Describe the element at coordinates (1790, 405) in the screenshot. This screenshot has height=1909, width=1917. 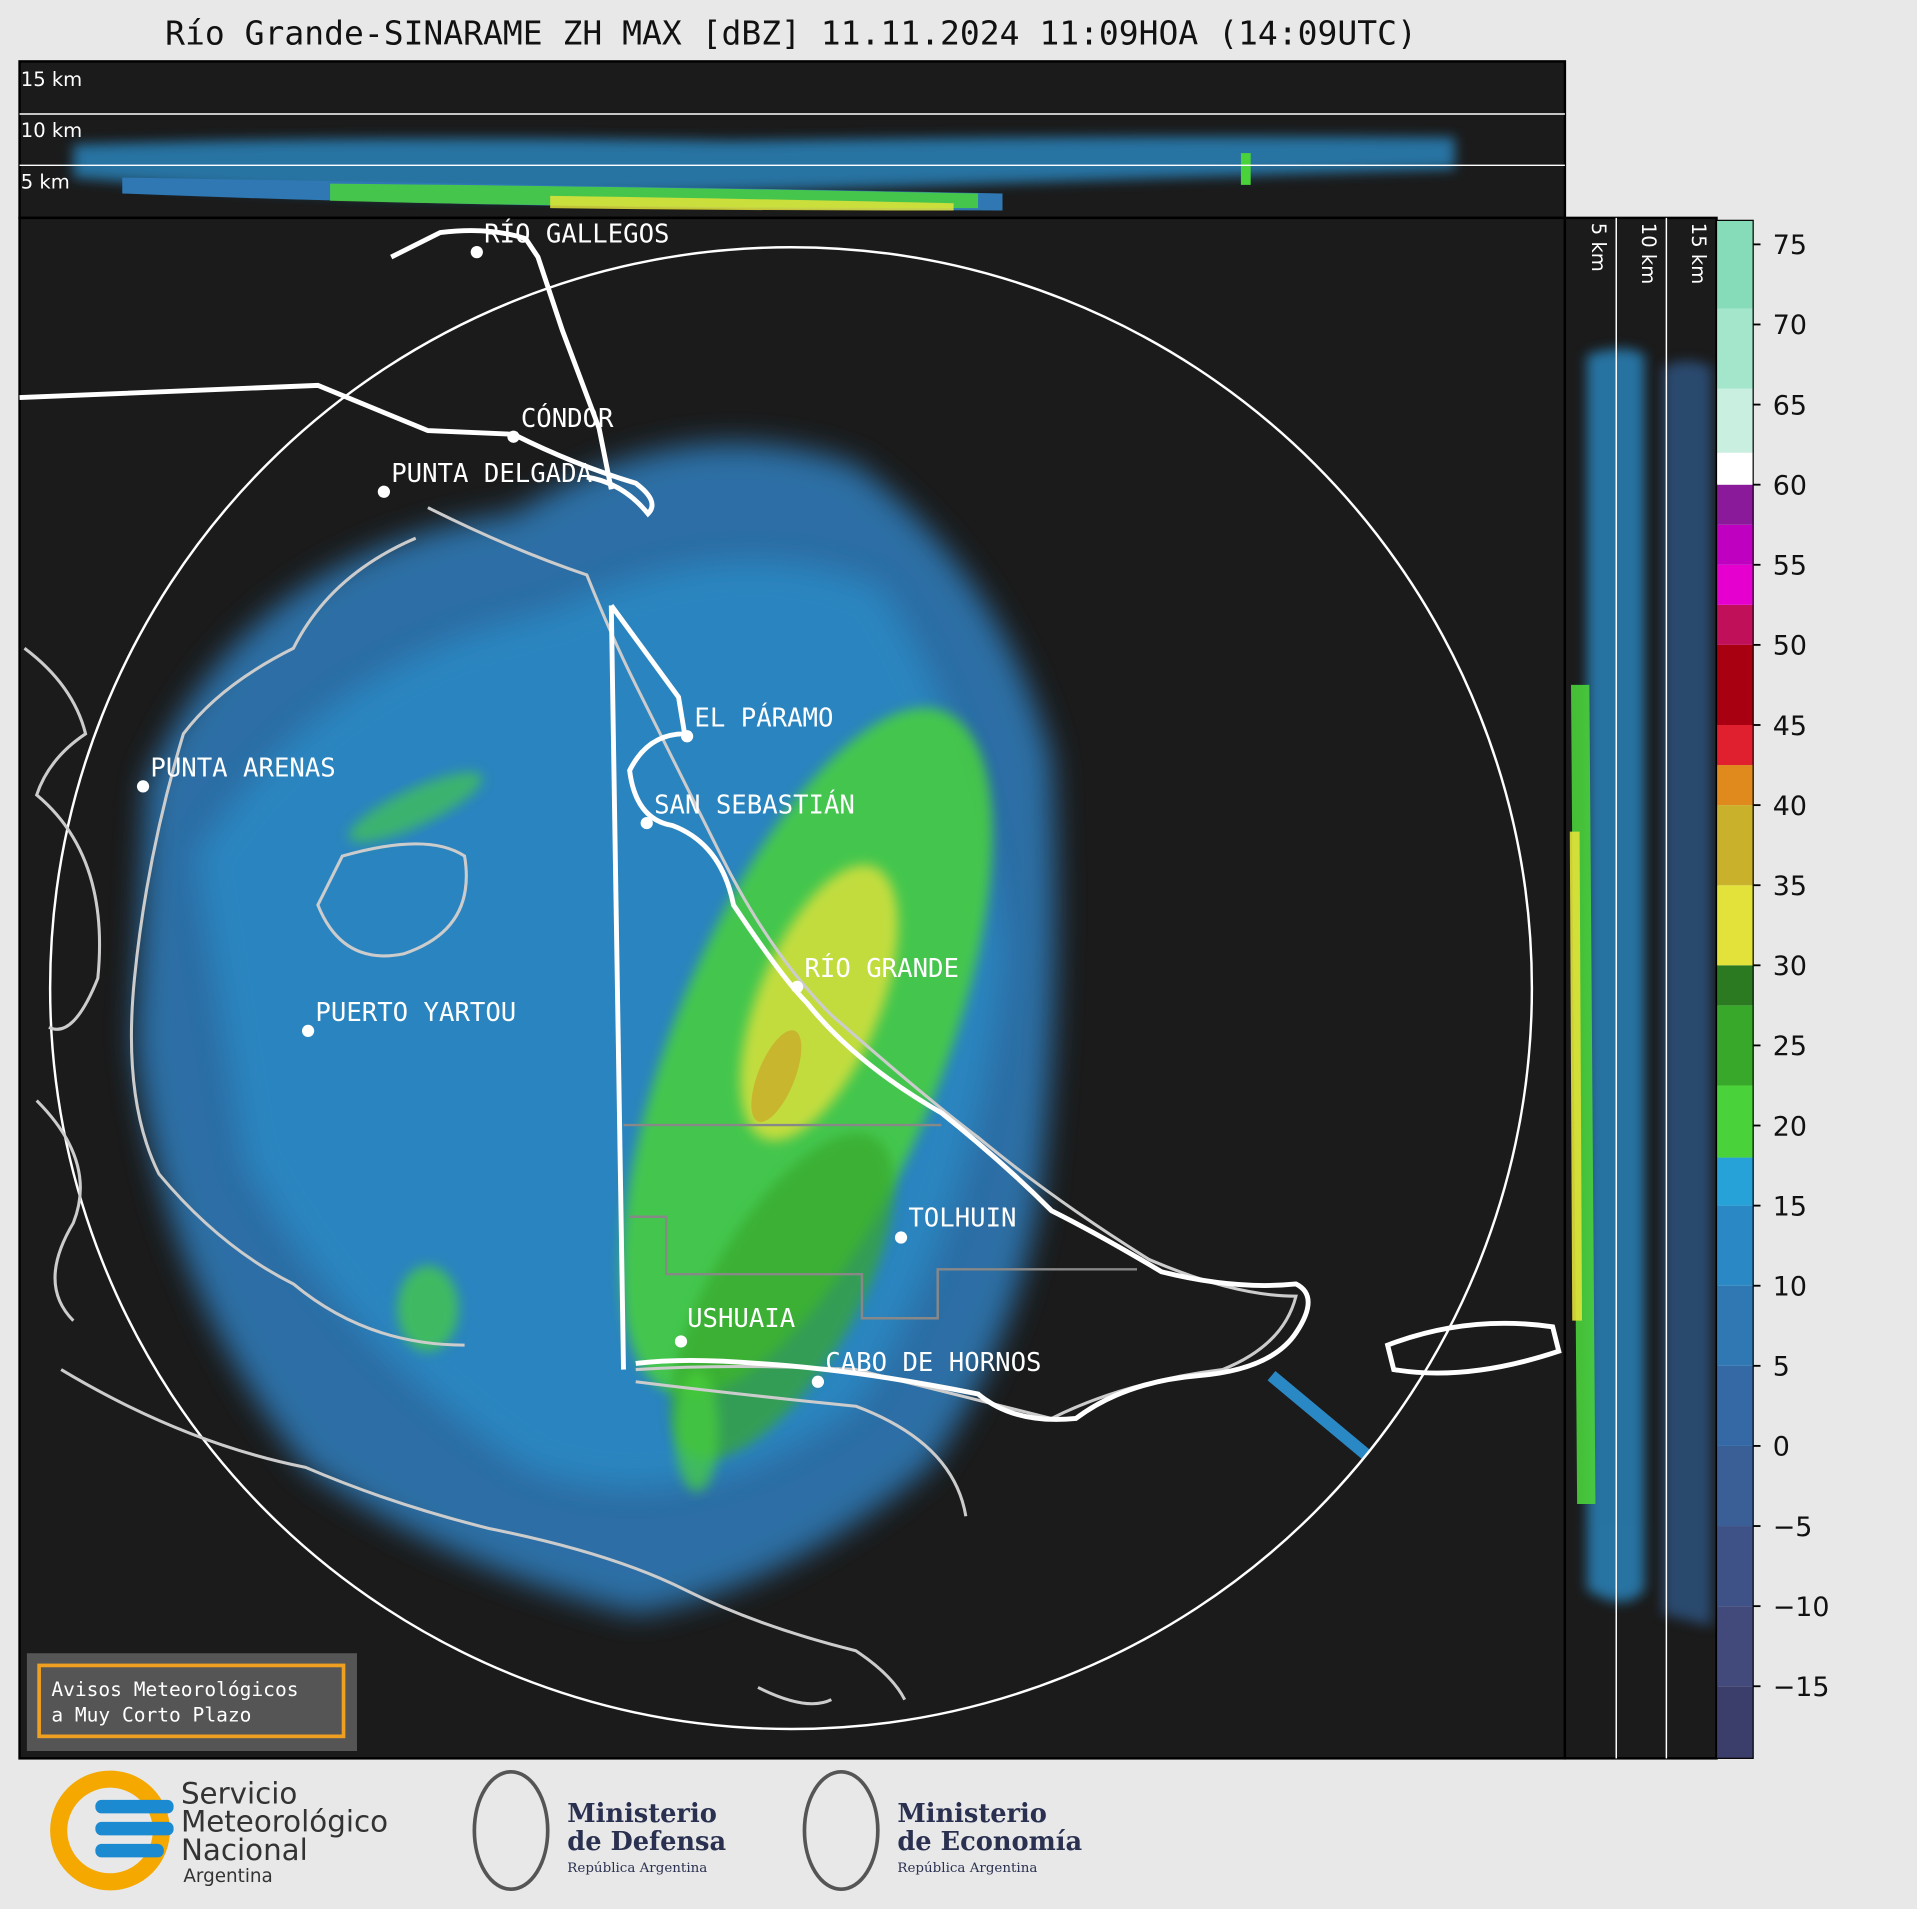
I see `tick-label: 65` at that location.